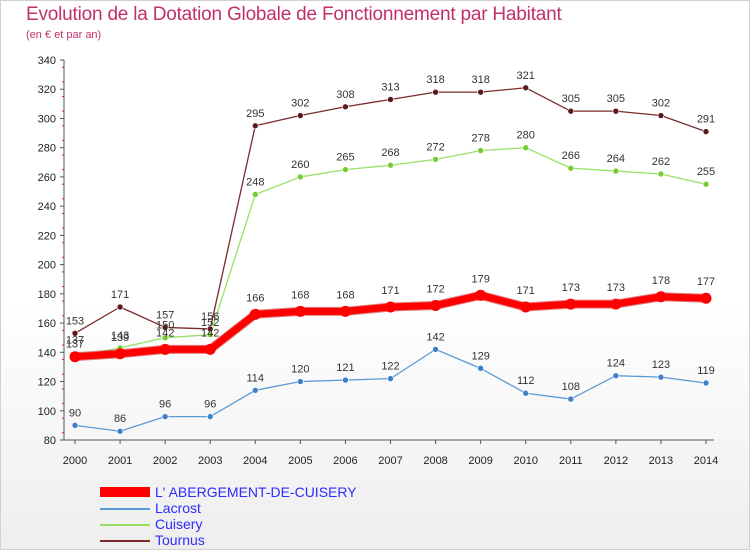 The width and height of the screenshot is (750, 550). I want to click on data-label: 177, so click(706, 282).